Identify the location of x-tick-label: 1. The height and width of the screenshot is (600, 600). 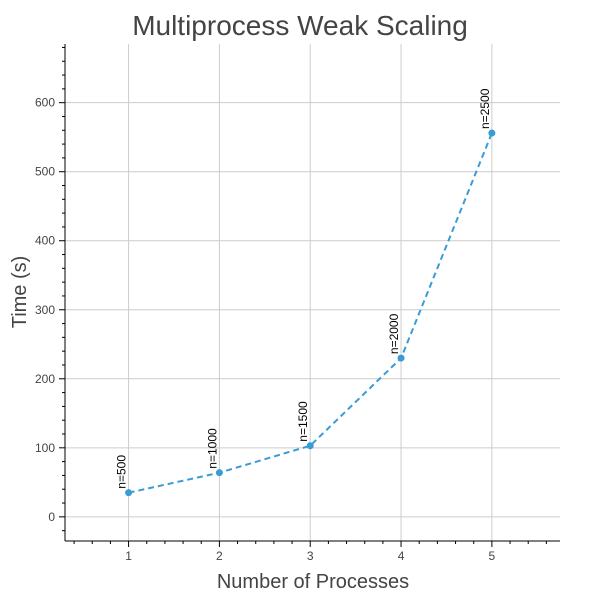
(128, 556).